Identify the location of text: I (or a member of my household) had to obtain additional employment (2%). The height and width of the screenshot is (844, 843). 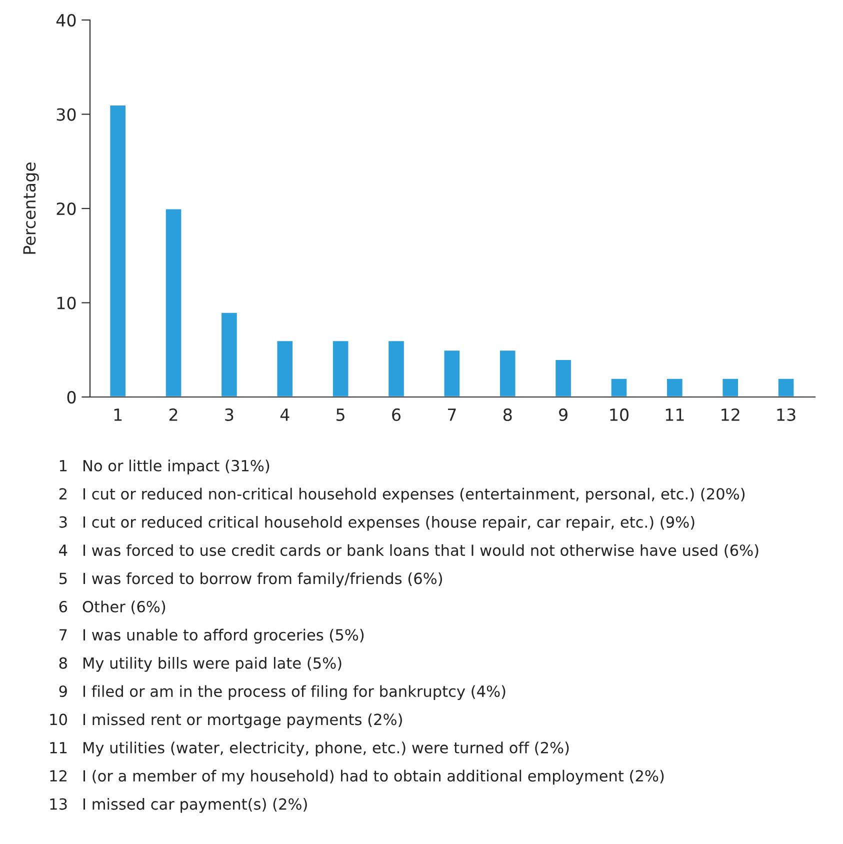
(374, 777).